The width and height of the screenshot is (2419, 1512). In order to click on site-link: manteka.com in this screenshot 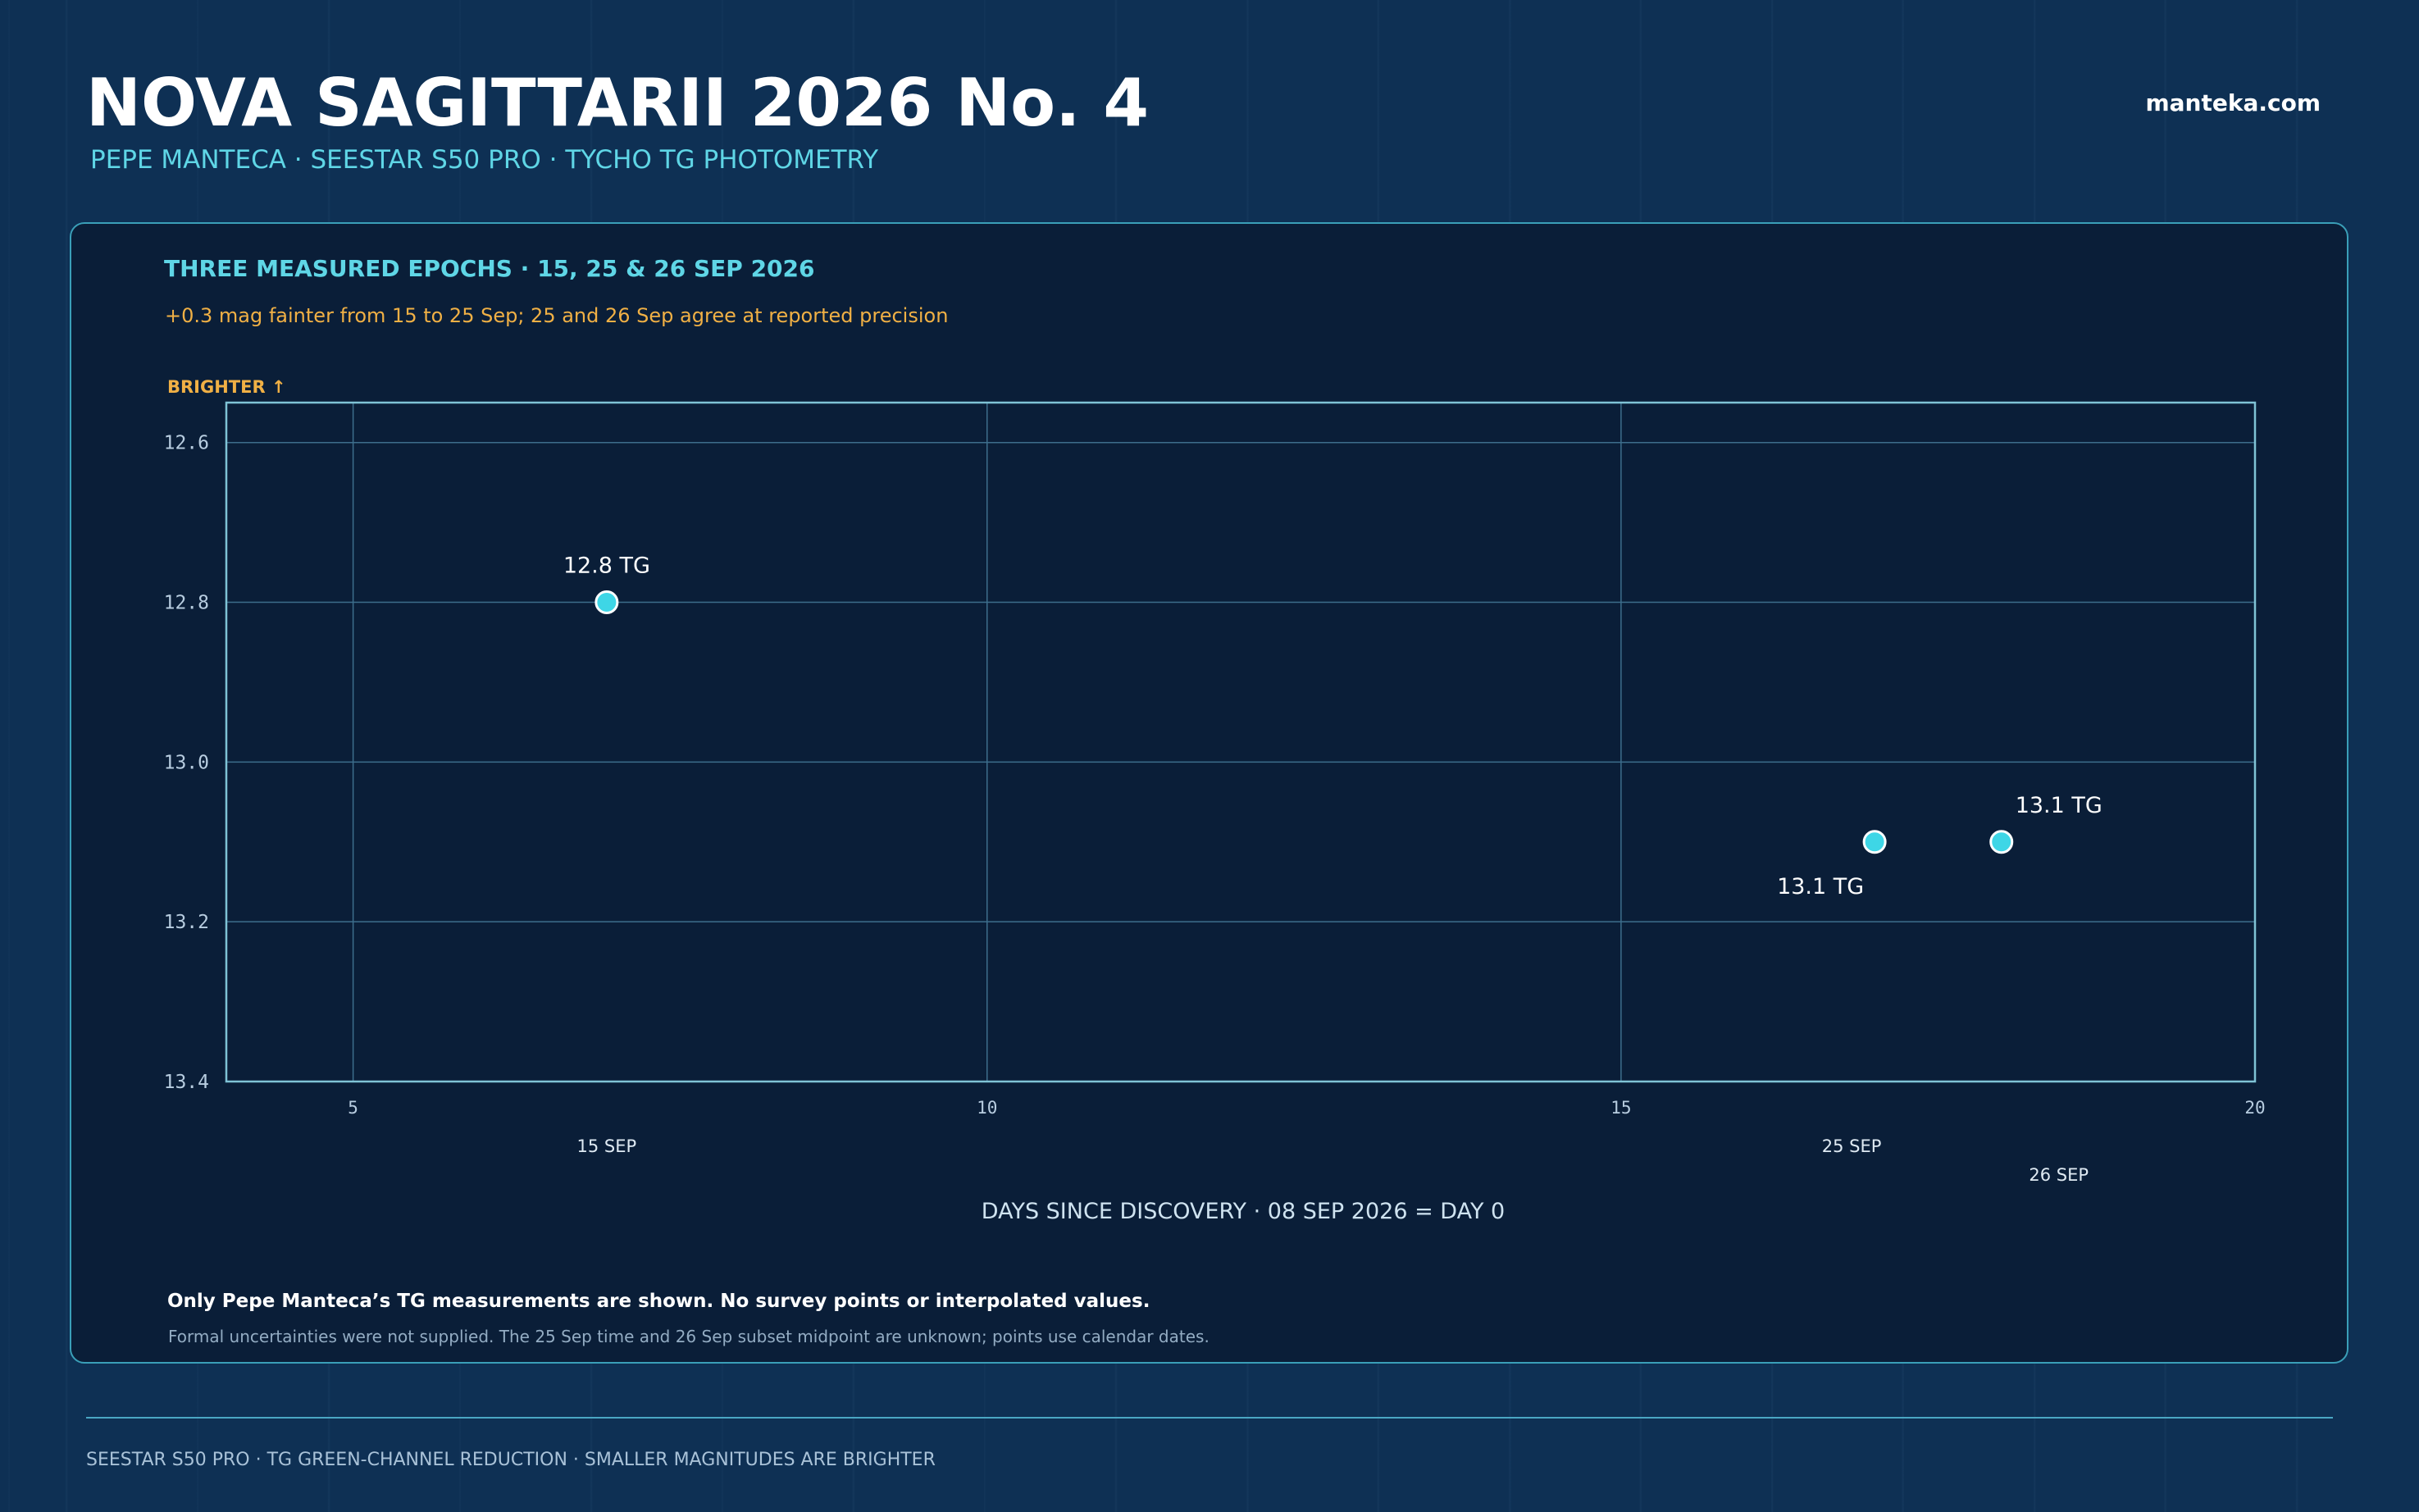, I will do `click(2233, 102)`.